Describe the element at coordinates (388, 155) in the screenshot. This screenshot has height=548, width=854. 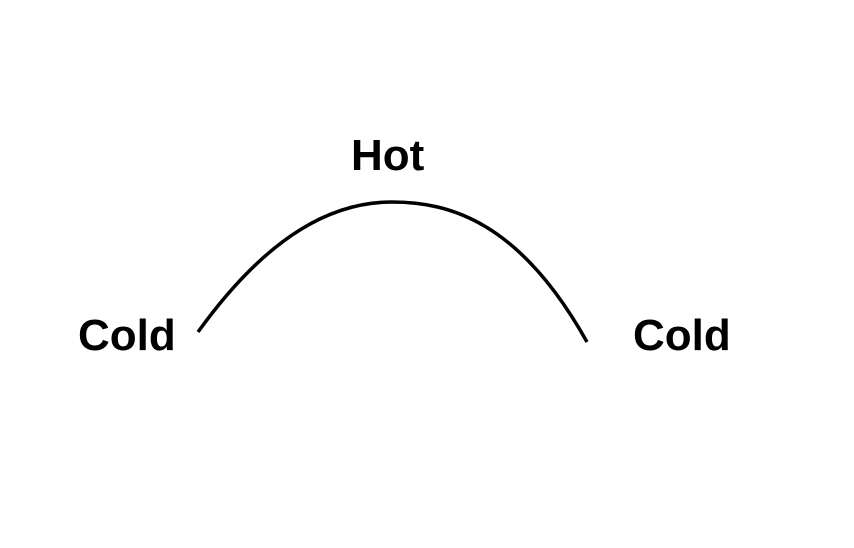
I see `label-hot: Hot` at that location.